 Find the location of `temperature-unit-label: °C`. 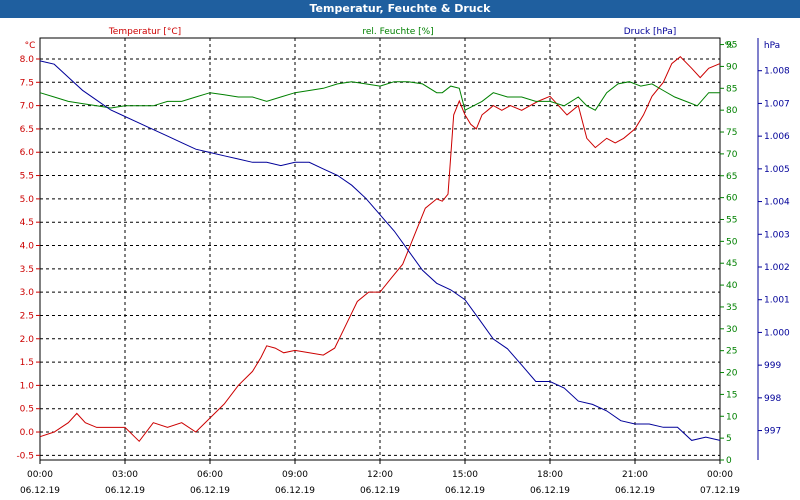

temperature-unit-label: °C is located at coordinates (30, 46).